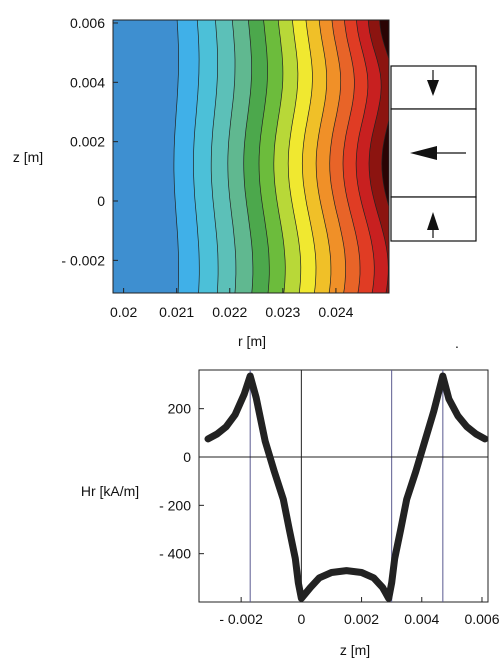 The height and width of the screenshot is (664, 501). I want to click on x-tick-label: - 0.002, so click(241, 619).